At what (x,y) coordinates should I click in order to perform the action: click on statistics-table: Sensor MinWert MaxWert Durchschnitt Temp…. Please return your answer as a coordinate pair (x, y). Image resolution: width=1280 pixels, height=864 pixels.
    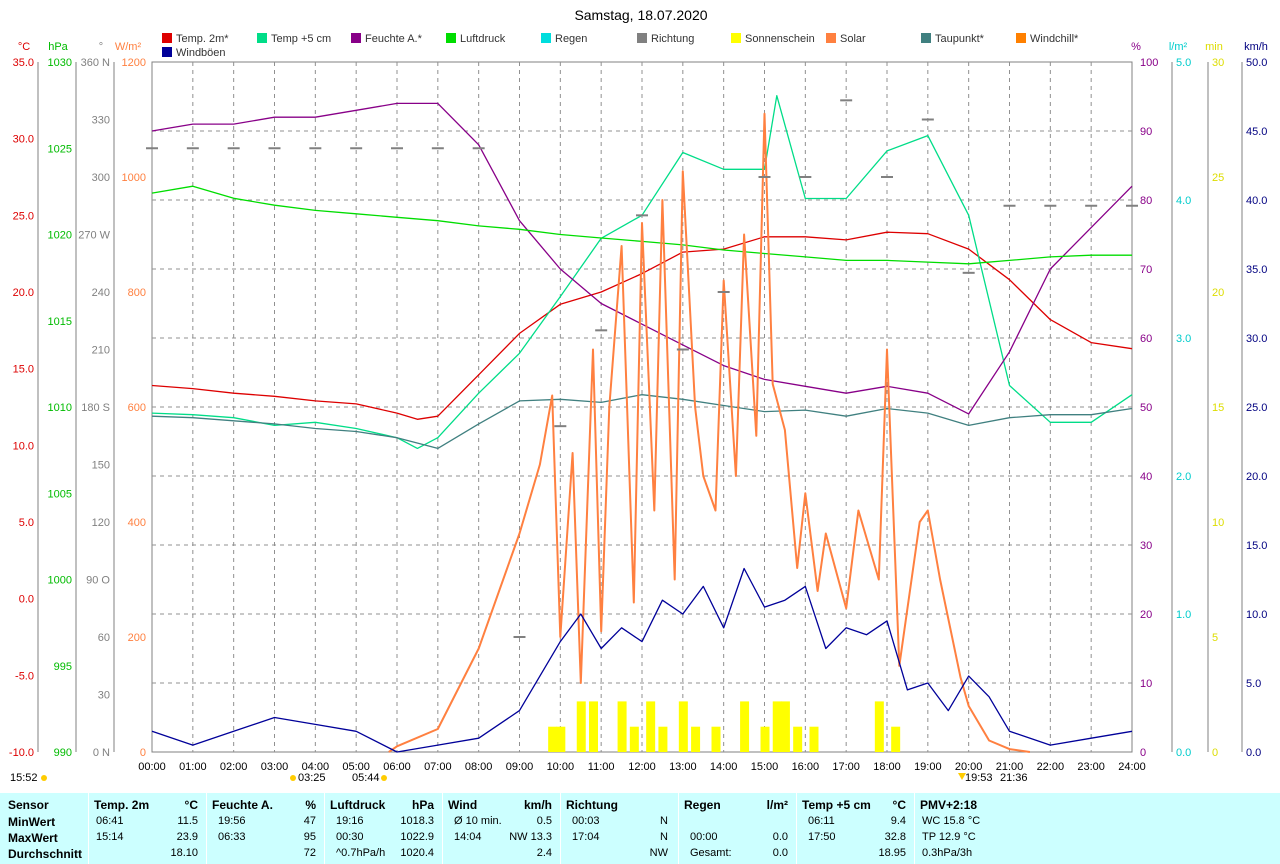
    Looking at the image, I should click on (640, 828).